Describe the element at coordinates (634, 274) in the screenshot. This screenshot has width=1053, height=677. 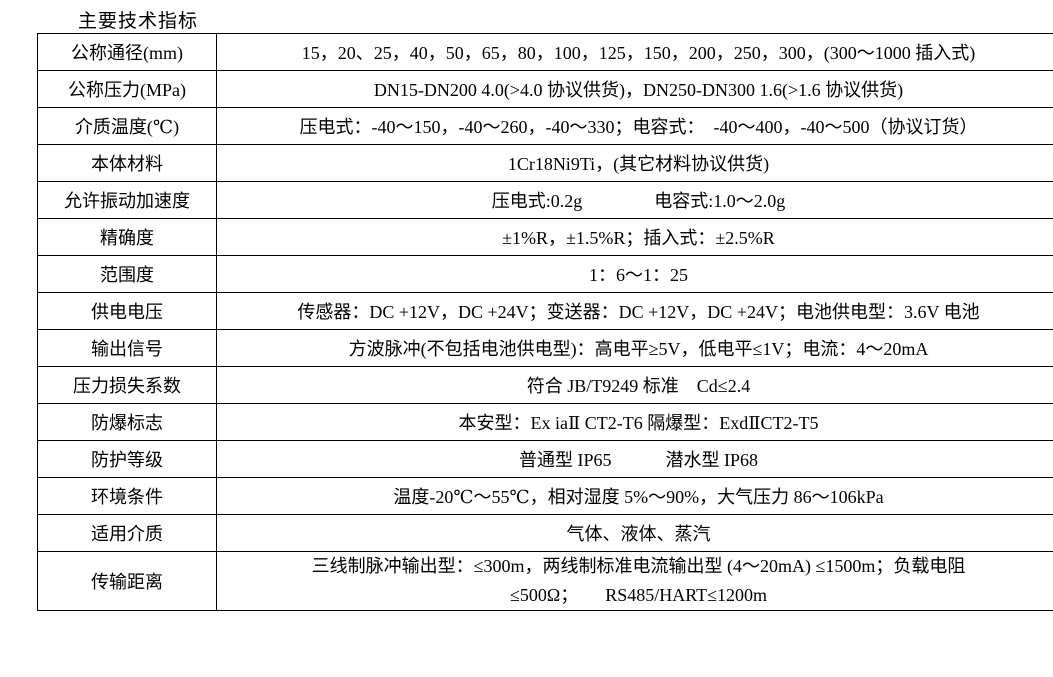
I see `spec-value-cell: 1：6～1：25` at that location.